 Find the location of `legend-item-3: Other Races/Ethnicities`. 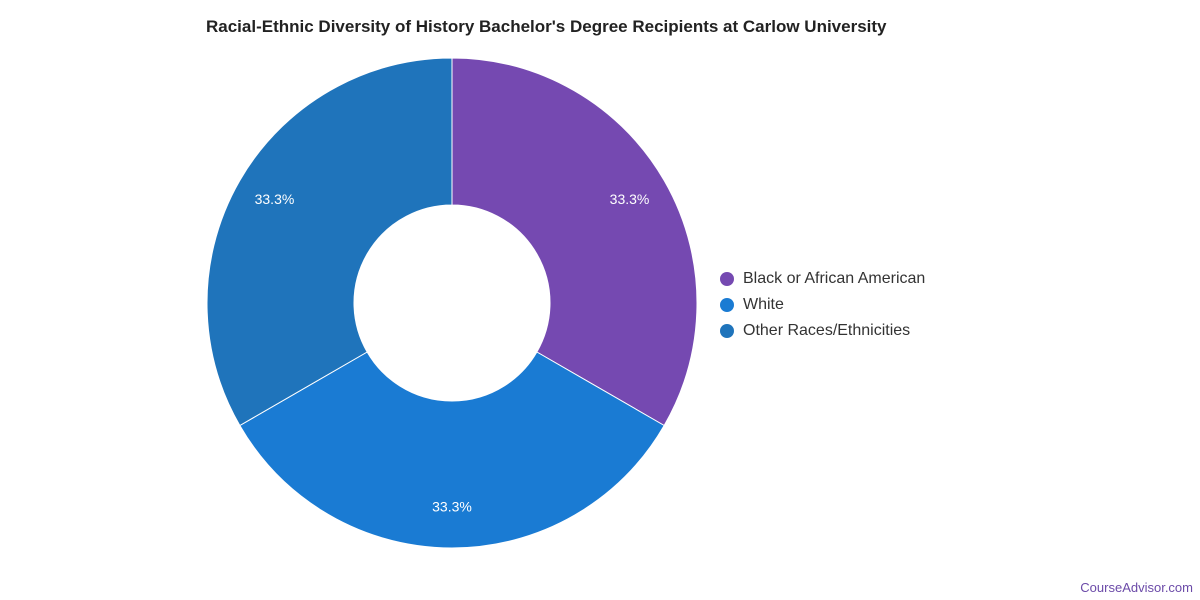

legend-item-3: Other Races/Ethnicities is located at coordinates (822, 331).